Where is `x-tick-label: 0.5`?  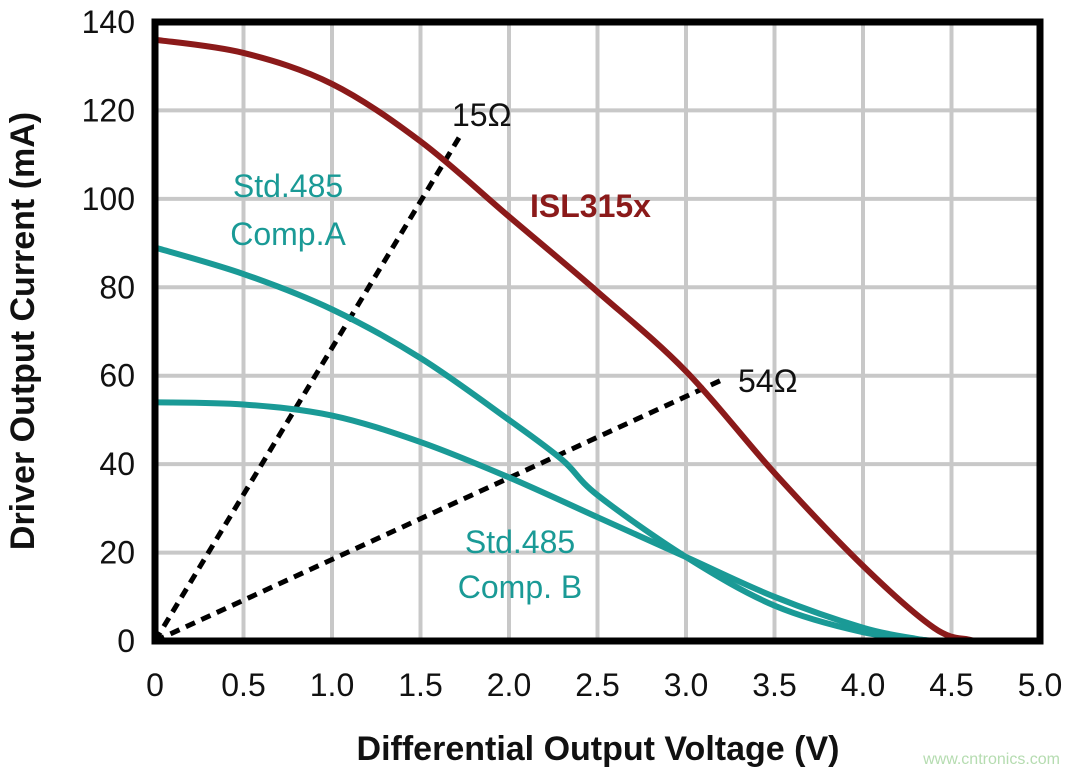
x-tick-label: 0.5 is located at coordinates (243, 685).